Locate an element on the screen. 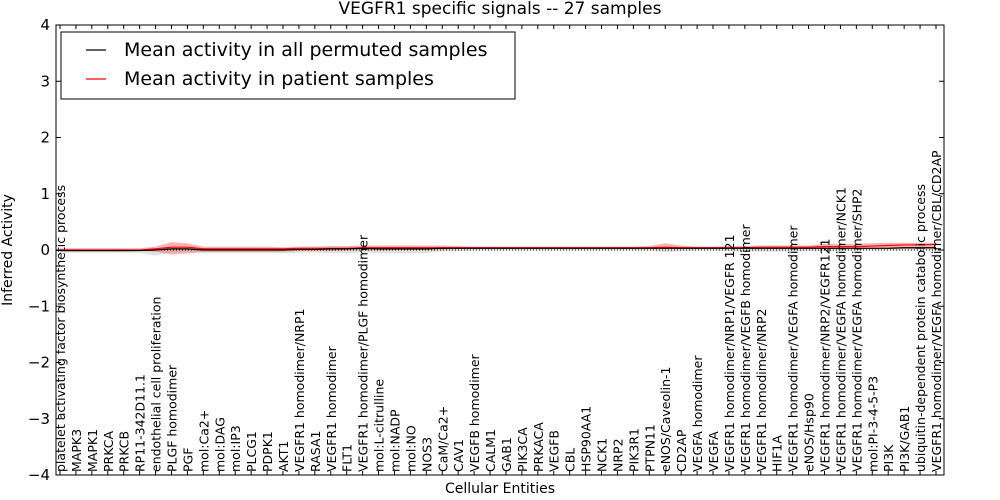 Image resolution: width=1000 pixels, height=500 pixels. x-tick-label: PRKCB is located at coordinates (124, 451).